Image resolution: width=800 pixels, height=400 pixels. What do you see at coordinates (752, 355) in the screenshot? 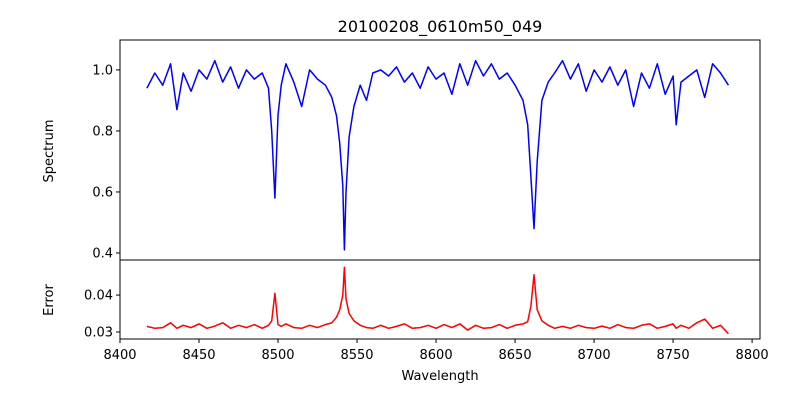
I see `x-tick-label: 8800` at bounding box center [752, 355].